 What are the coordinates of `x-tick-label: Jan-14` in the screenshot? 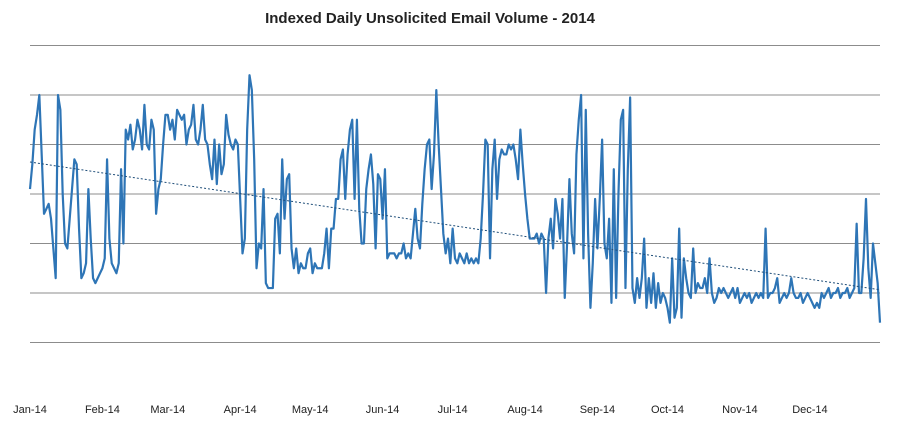 It's located at (30, 410).